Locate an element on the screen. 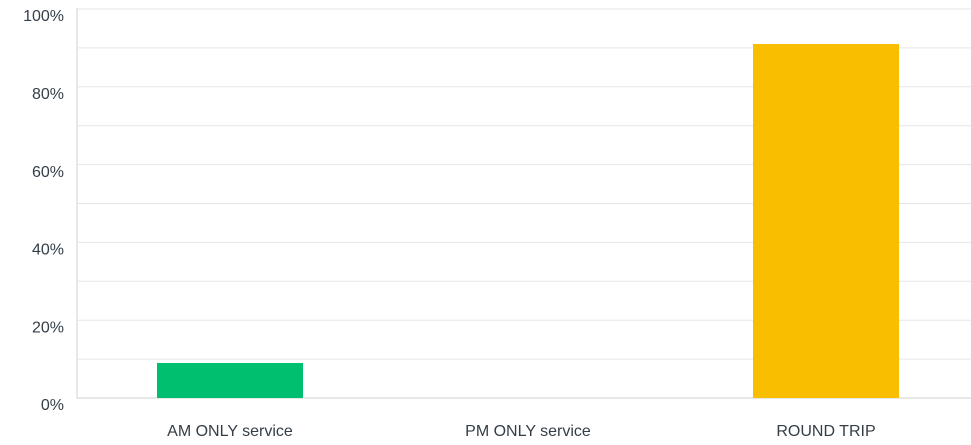  y-tick-label: 60% is located at coordinates (48, 172).